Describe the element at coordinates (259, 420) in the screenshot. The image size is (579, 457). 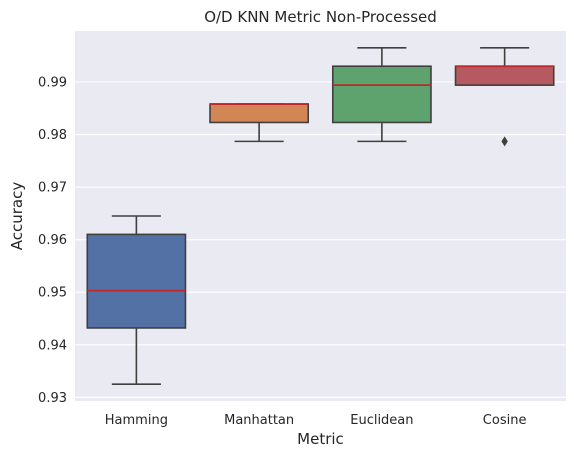
I see `x-tick-label: Manhattan` at that location.